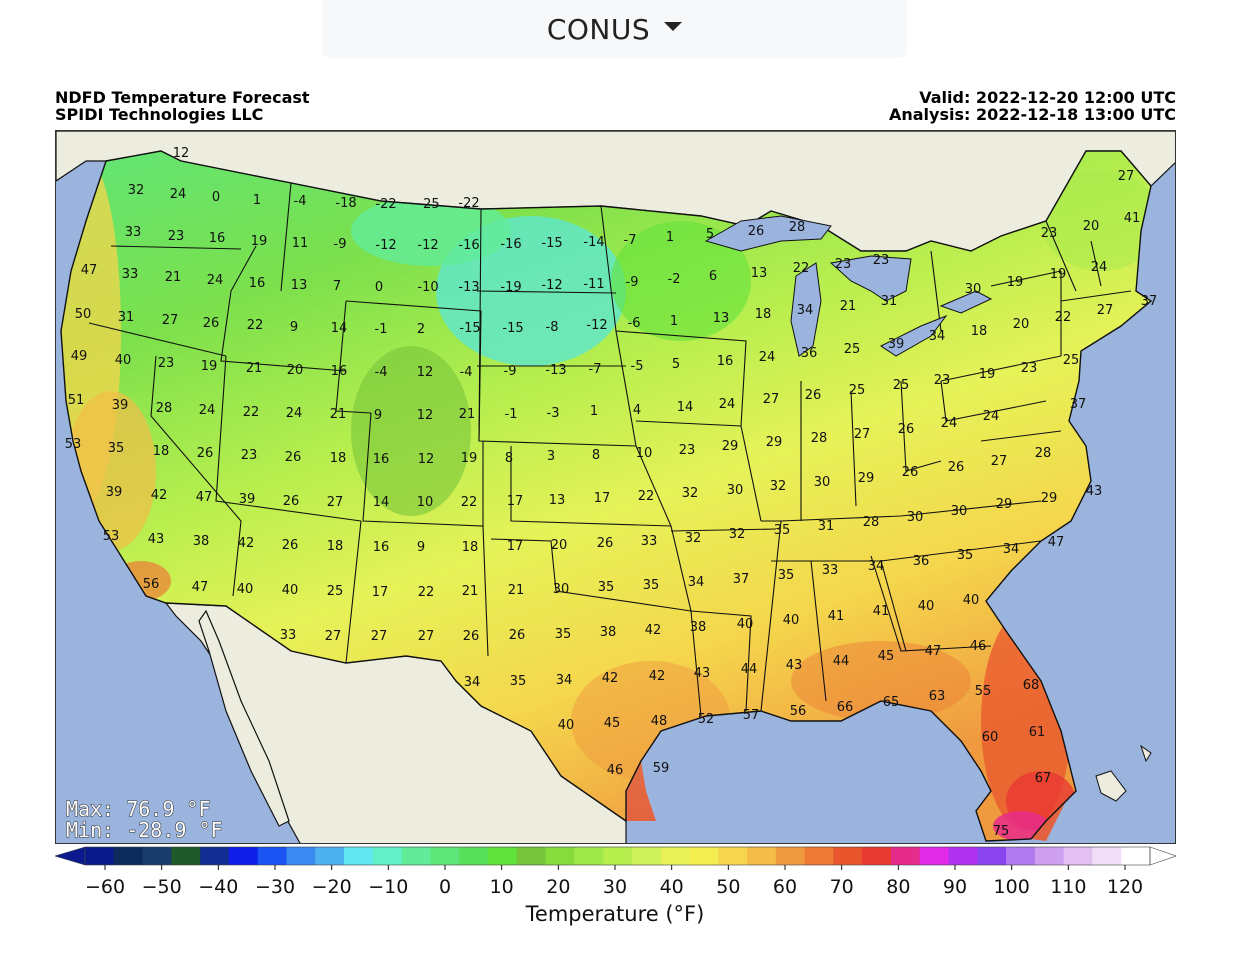 Image resolution: width=1236 pixels, height=974 pixels. Describe the element at coordinates (428, 204) in the screenshot. I see `temperature-label: -25` at that location.